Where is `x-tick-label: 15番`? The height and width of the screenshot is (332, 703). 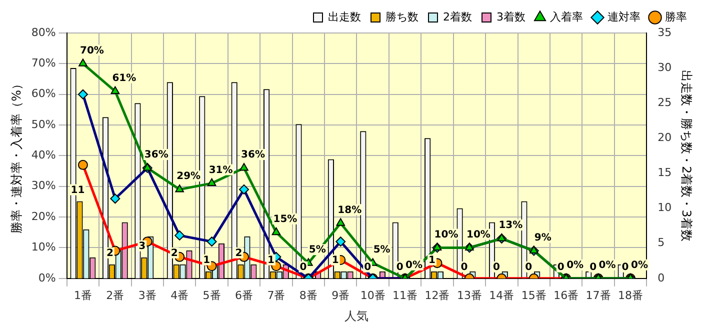 x-tick-label: 15番 is located at coordinates (533, 295).